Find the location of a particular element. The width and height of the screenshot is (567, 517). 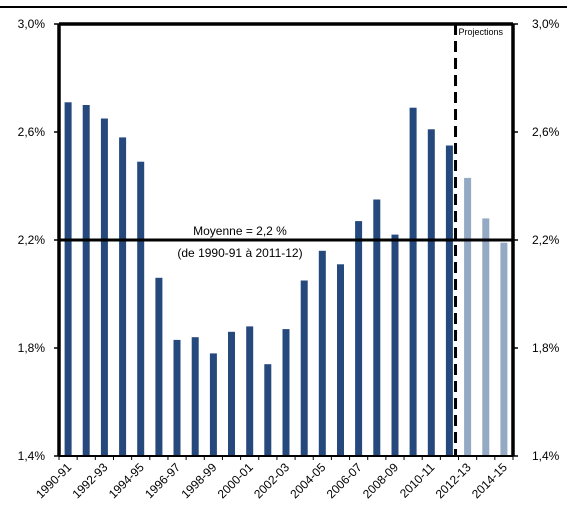

x-tick-label-2014-15: 2014-15 is located at coordinates (489, 480).